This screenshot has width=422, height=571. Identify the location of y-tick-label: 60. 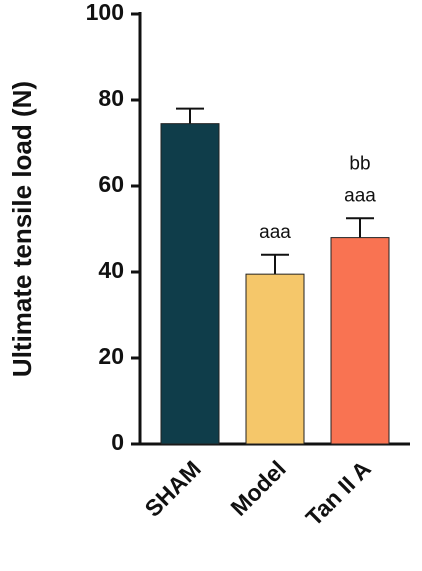
(111, 184).